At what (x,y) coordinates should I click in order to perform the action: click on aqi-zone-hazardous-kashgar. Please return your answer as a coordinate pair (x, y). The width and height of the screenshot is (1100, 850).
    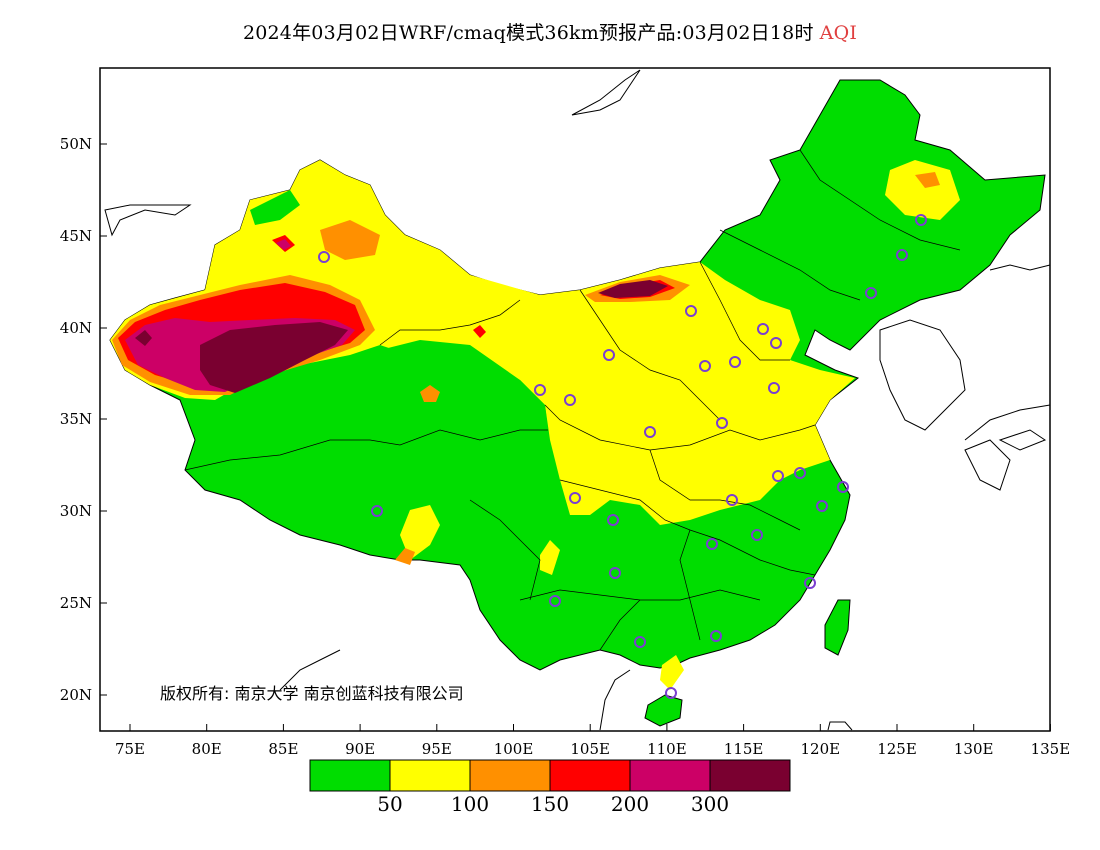
    Looking at the image, I should click on (143, 338).